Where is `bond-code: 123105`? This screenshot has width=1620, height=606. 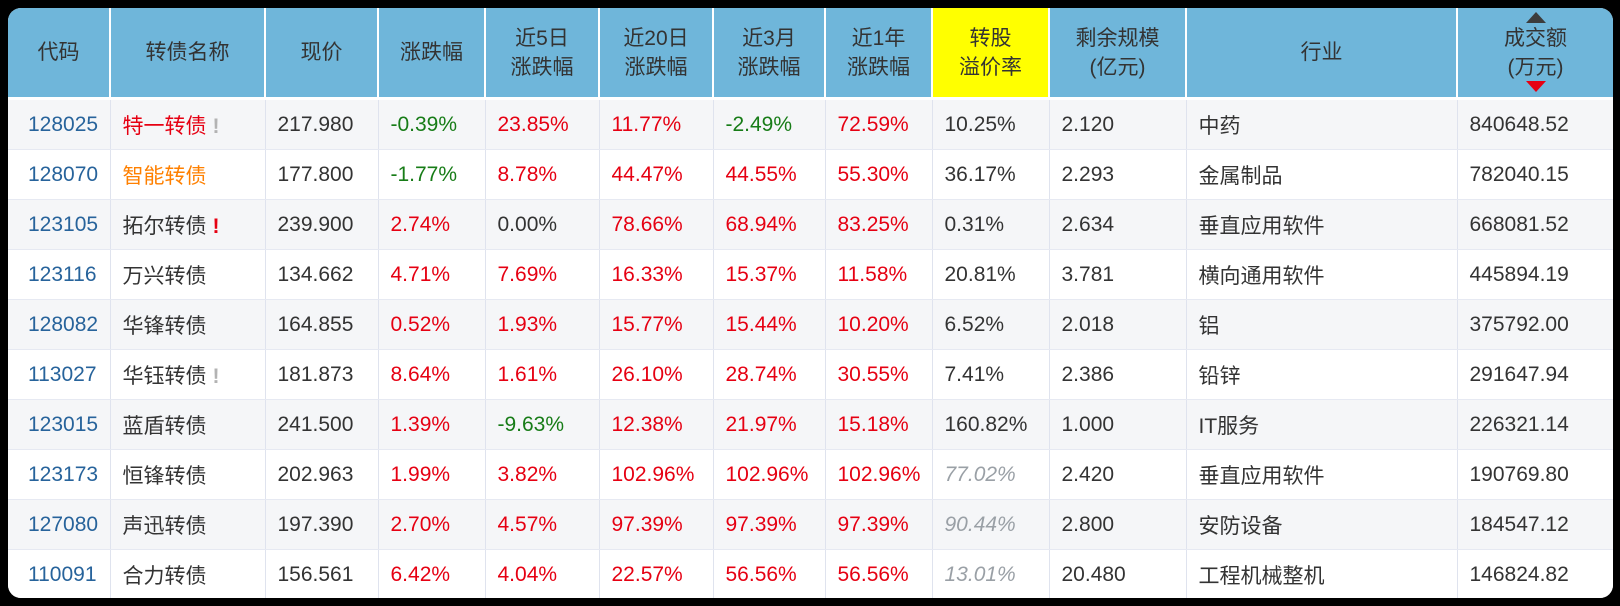 bond-code: 123105 is located at coordinates (59, 224).